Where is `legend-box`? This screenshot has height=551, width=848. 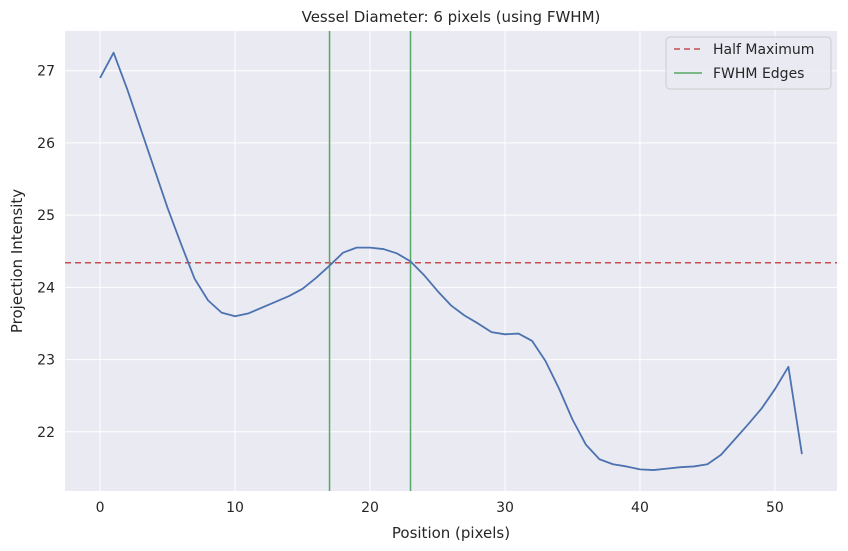 legend-box is located at coordinates (748, 63).